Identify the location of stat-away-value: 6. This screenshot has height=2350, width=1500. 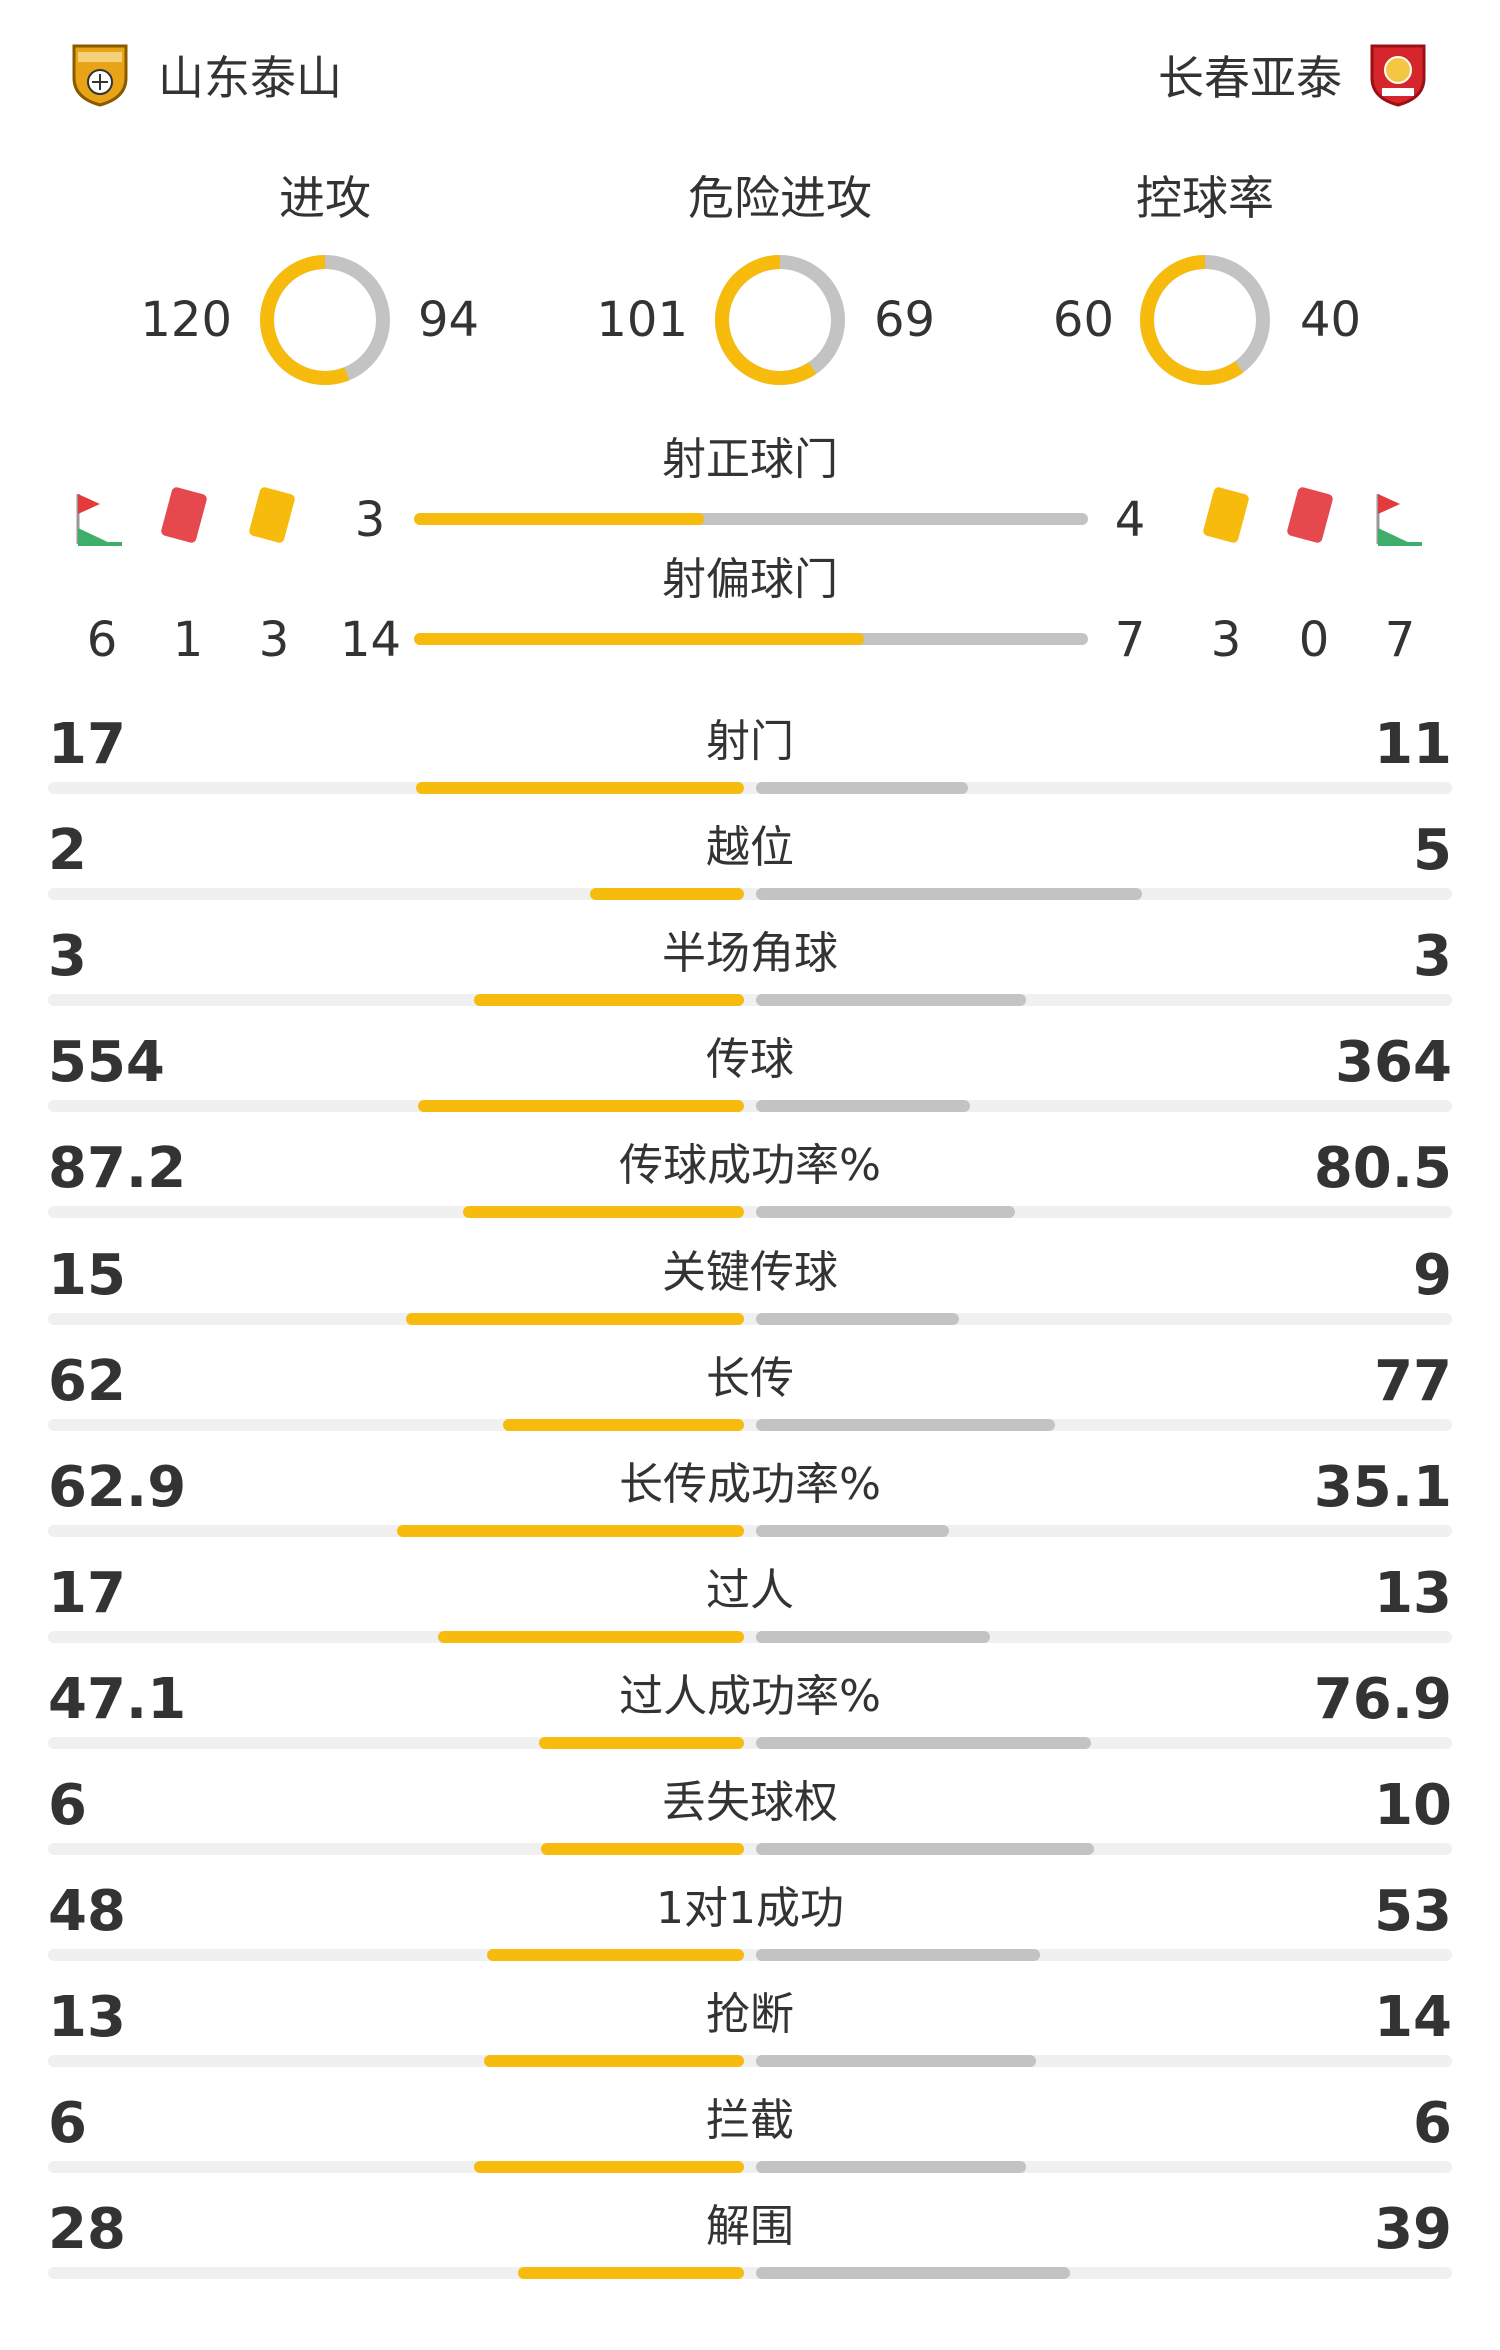
(1432, 2123).